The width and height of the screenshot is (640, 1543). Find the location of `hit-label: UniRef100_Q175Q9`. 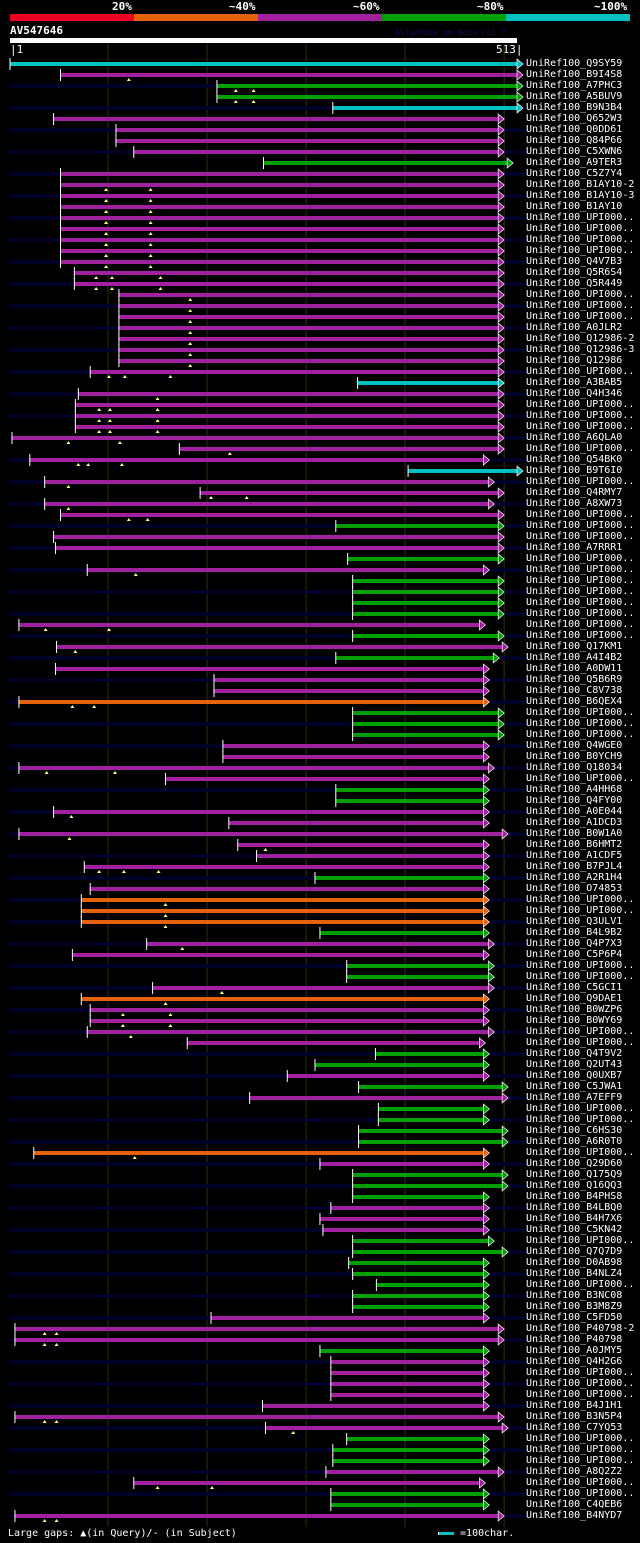

hit-label: UniRef100_Q175Q9 is located at coordinates (574, 1174).